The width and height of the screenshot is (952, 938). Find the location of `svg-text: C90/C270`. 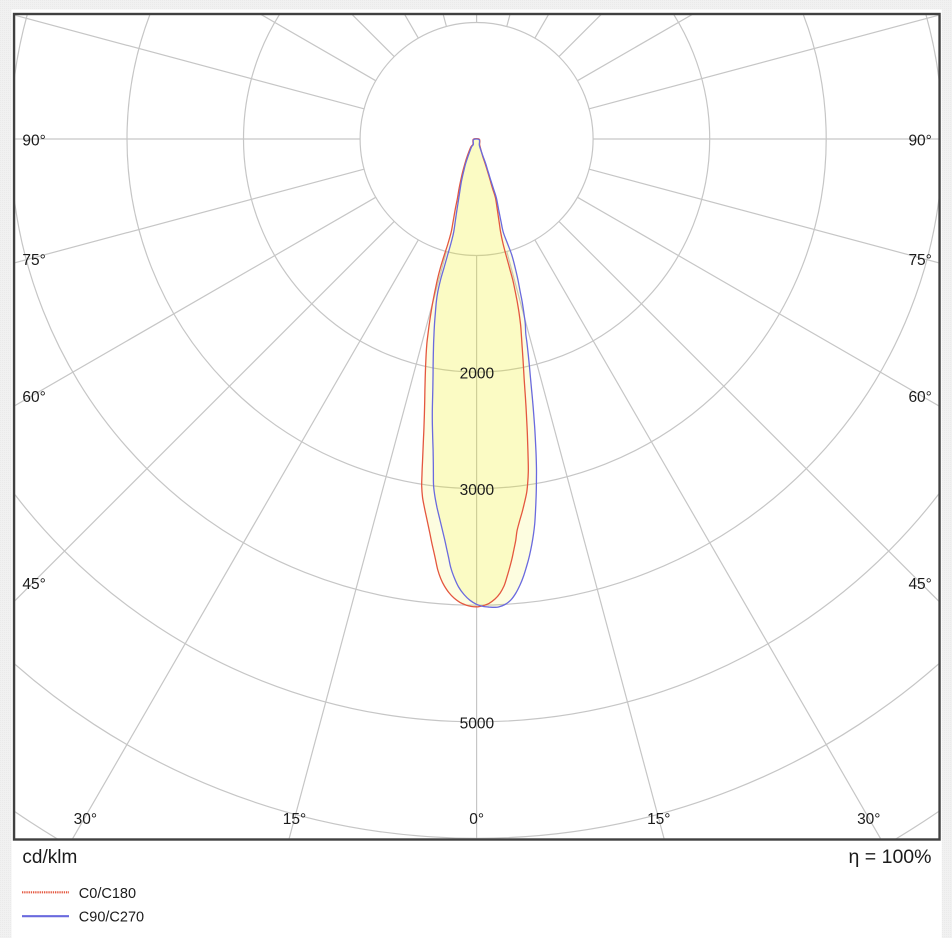

svg-text: C90/C270 is located at coordinates (111, 918).